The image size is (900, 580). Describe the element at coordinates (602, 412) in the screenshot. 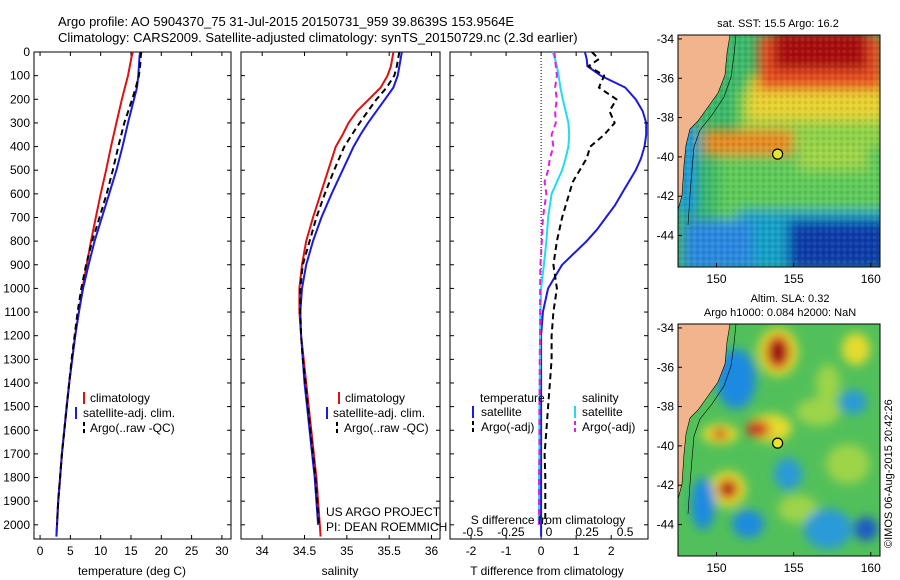

I see `legend-s-satellite-label: satellite` at that location.